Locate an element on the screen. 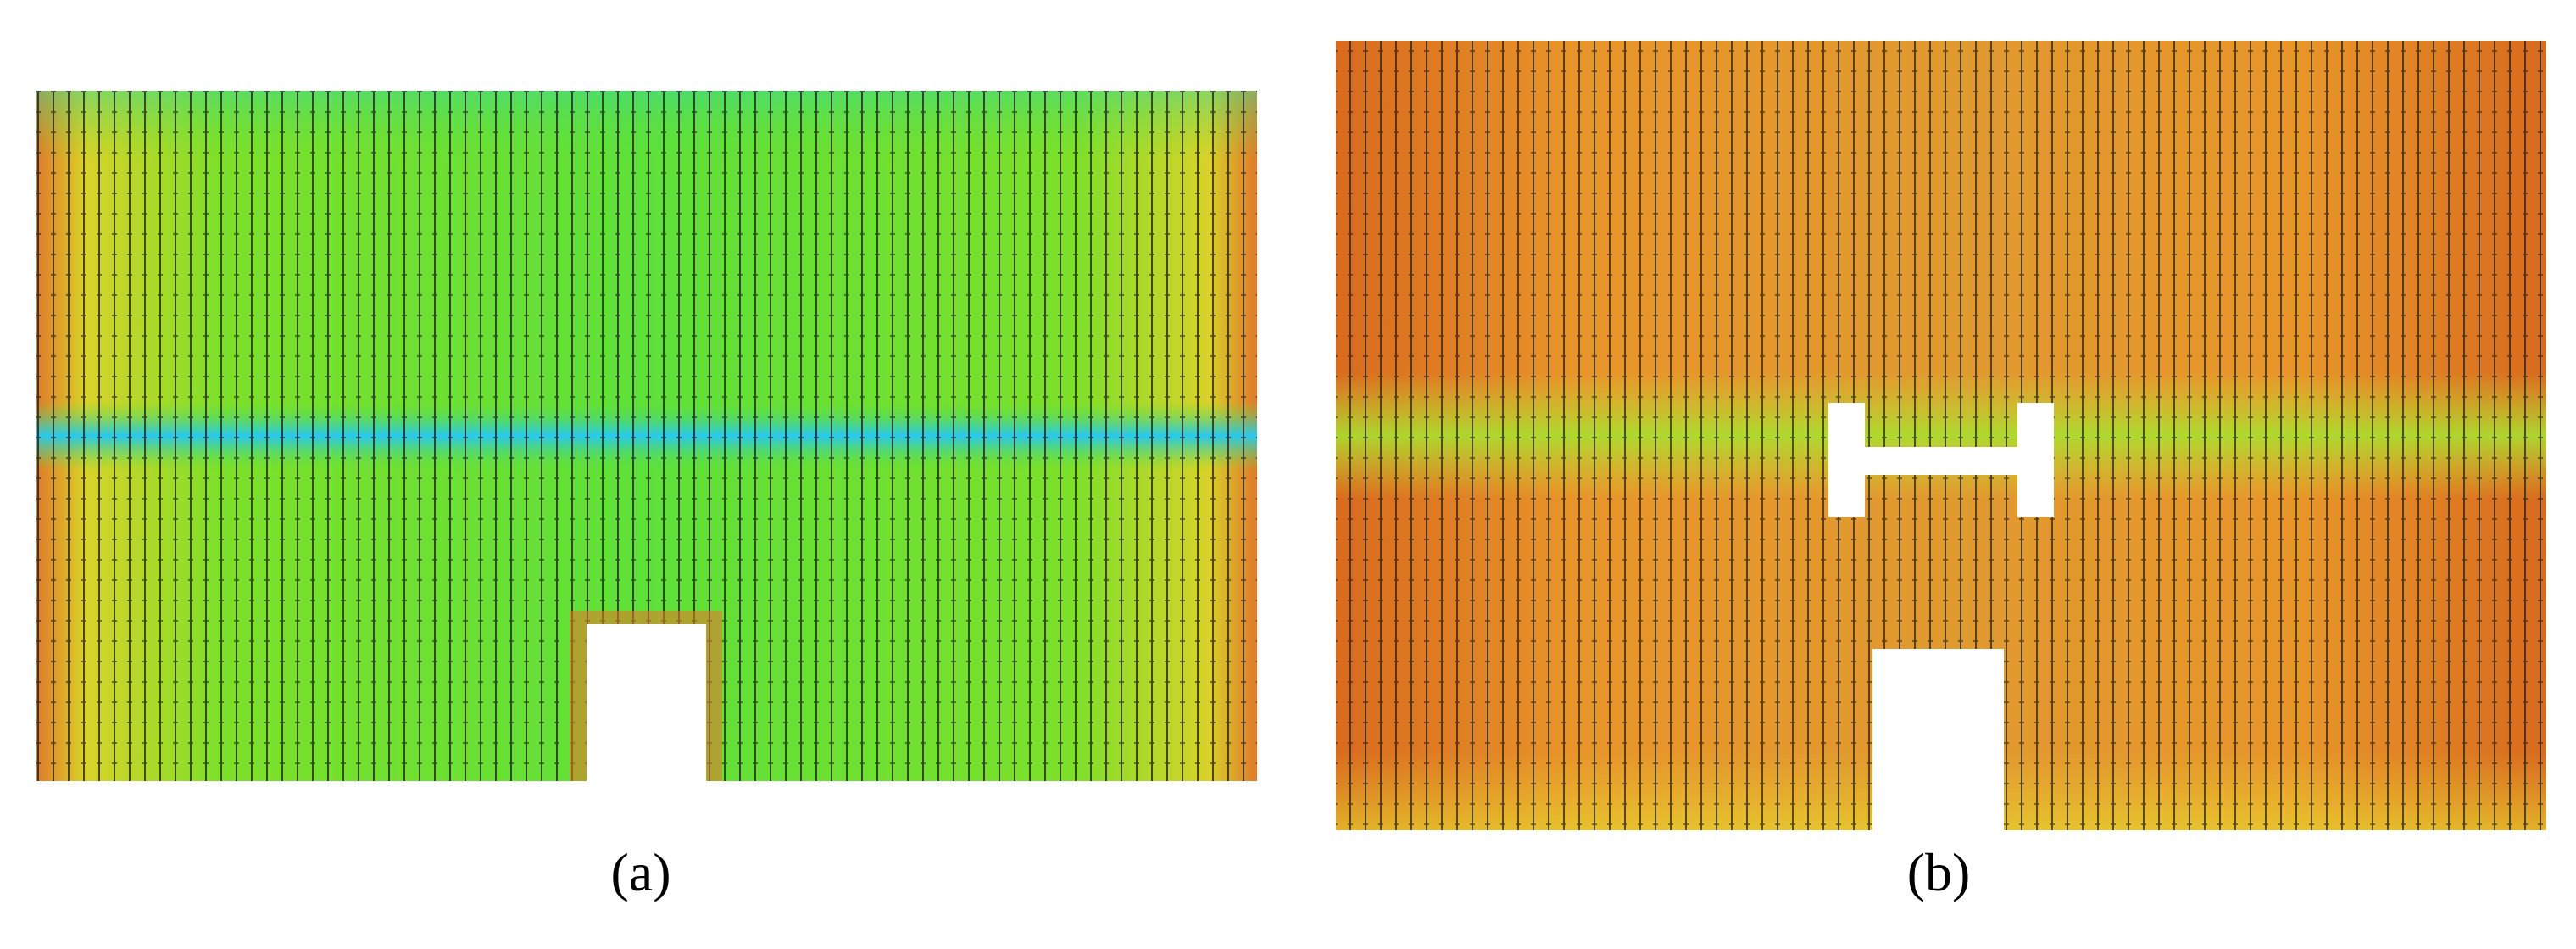  h-hole is located at coordinates (1941, 460).